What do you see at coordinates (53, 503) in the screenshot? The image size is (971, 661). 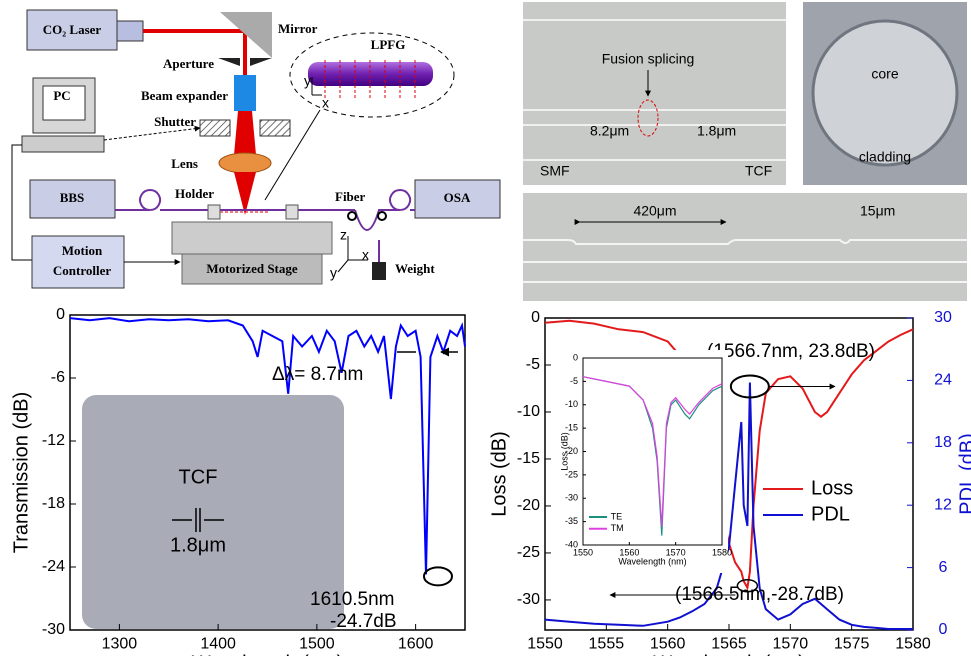 I see `y-tick-label: -18` at bounding box center [53, 503].